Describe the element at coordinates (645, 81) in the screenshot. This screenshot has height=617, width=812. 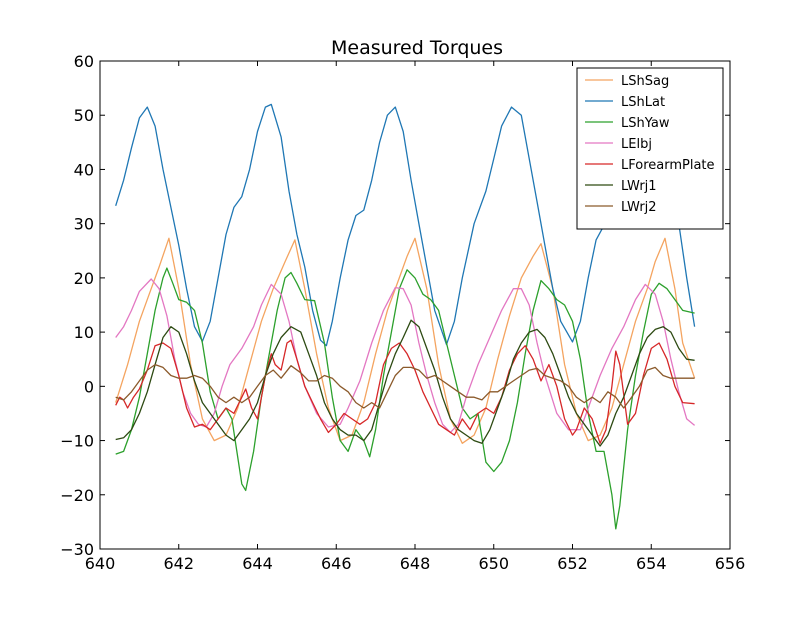
I see `legend-label-lshsag: LShSag` at that location.